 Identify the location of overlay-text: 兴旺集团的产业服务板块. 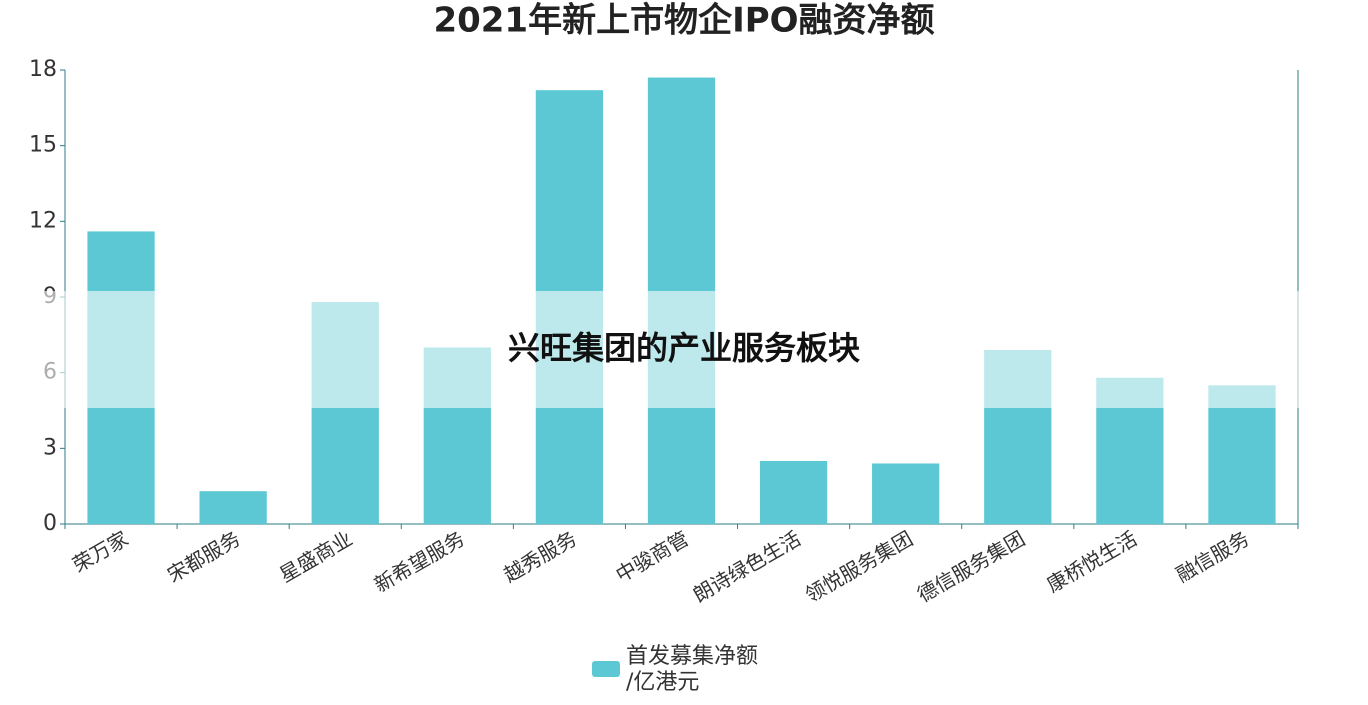
(684, 348).